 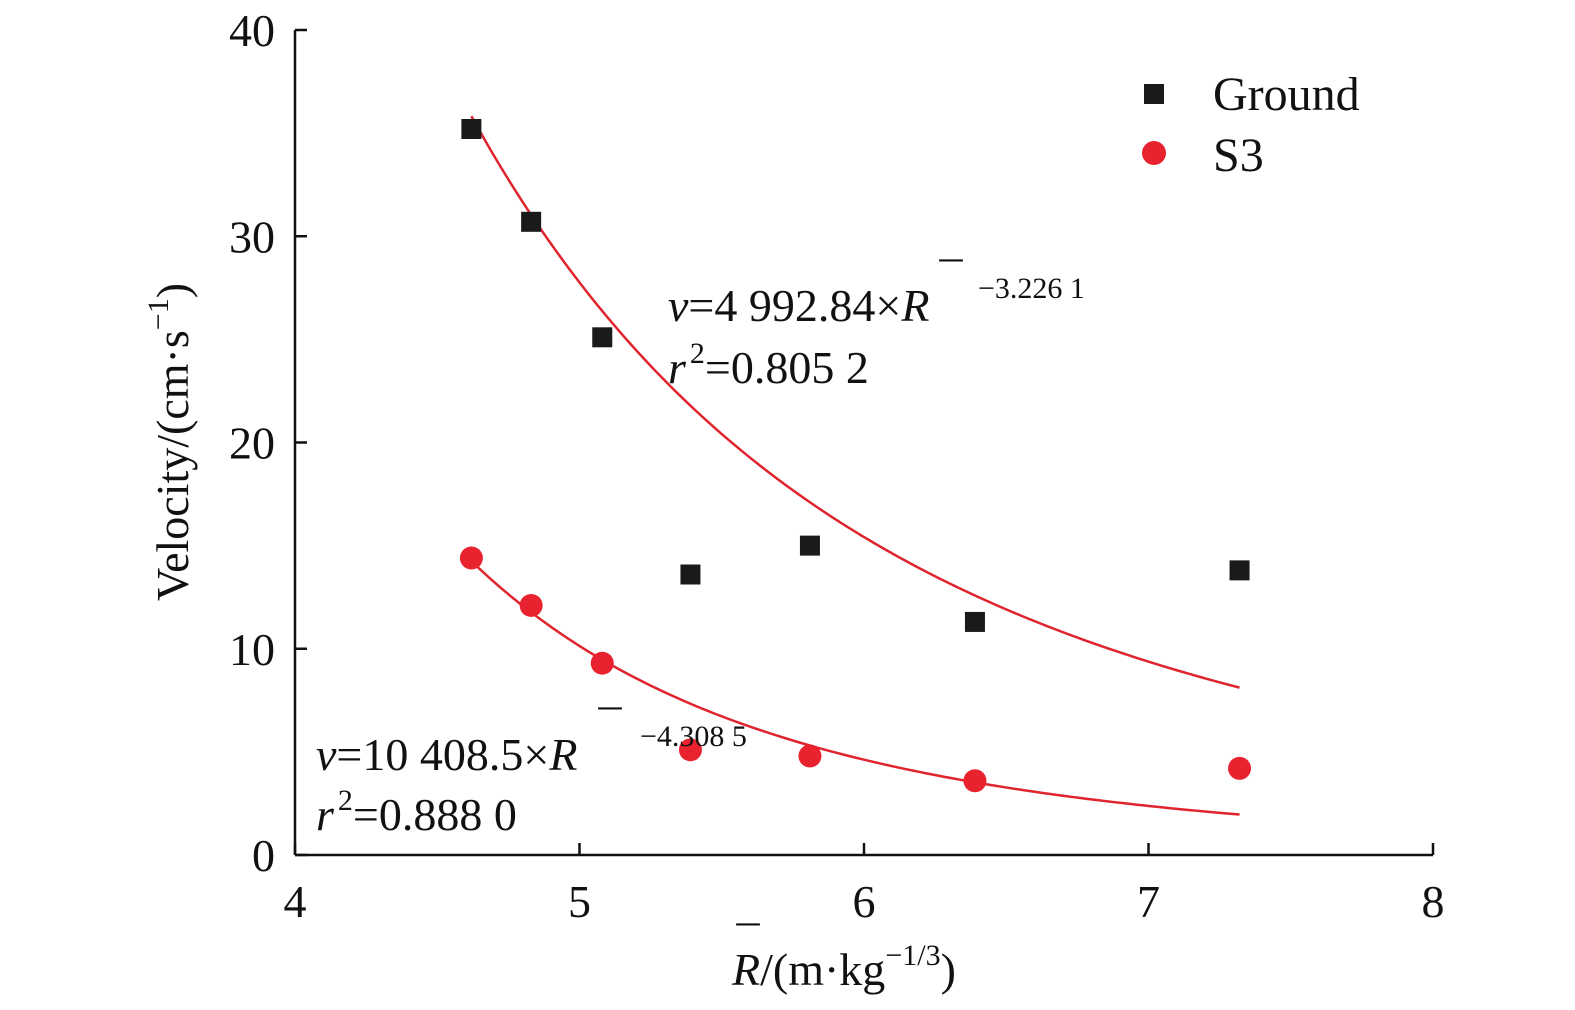 I want to click on y-axis-title-text: Velocity/(cm·s−1), so click(x=170, y=442).